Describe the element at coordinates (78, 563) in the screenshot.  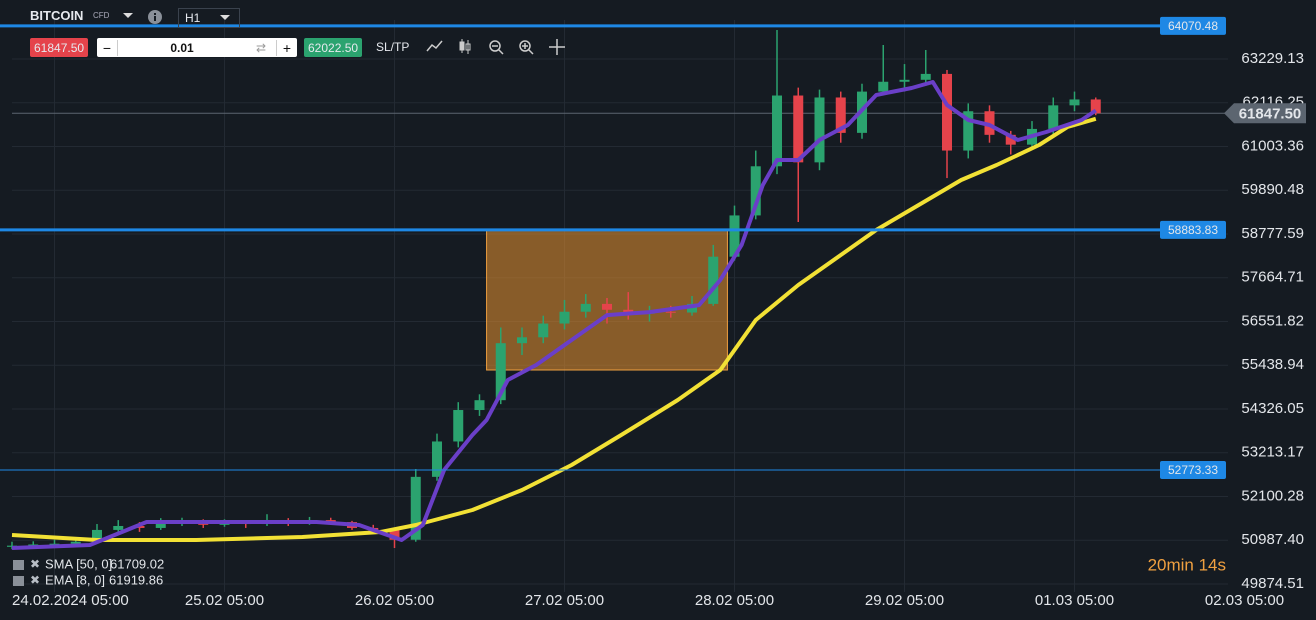
I see `legend-name: SMA [50, 0]` at that location.